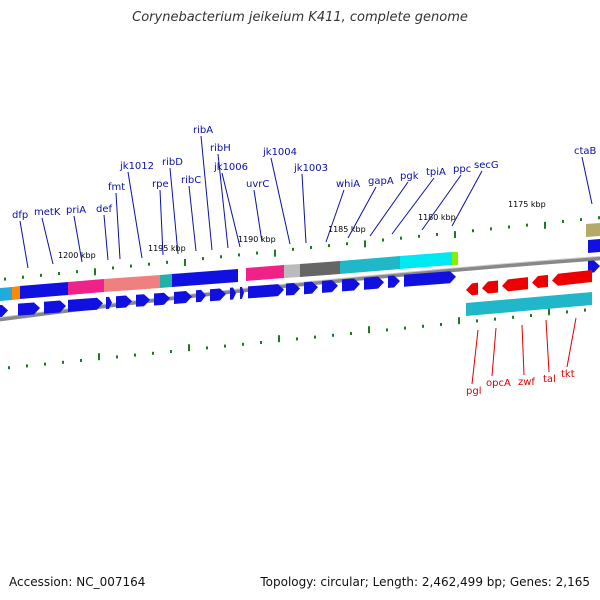  Describe the element at coordinates (348, 184) in the screenshot. I see `gene-label-whia: whiA` at that location.